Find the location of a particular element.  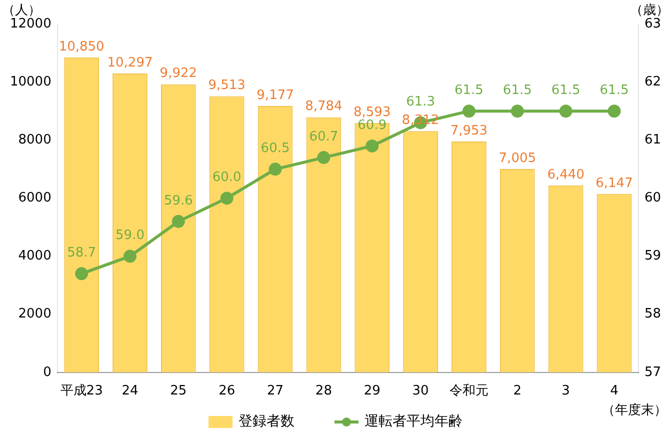

x-tick-label: 30 is located at coordinates (420, 391).